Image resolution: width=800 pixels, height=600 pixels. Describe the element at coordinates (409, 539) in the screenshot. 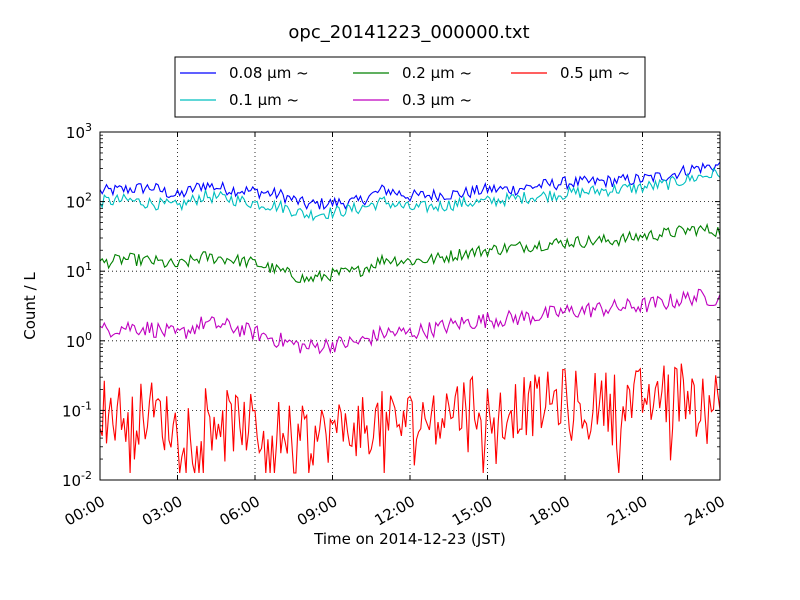

I see `x-axis-label: Time on 2014-12-23 (JST)` at that location.